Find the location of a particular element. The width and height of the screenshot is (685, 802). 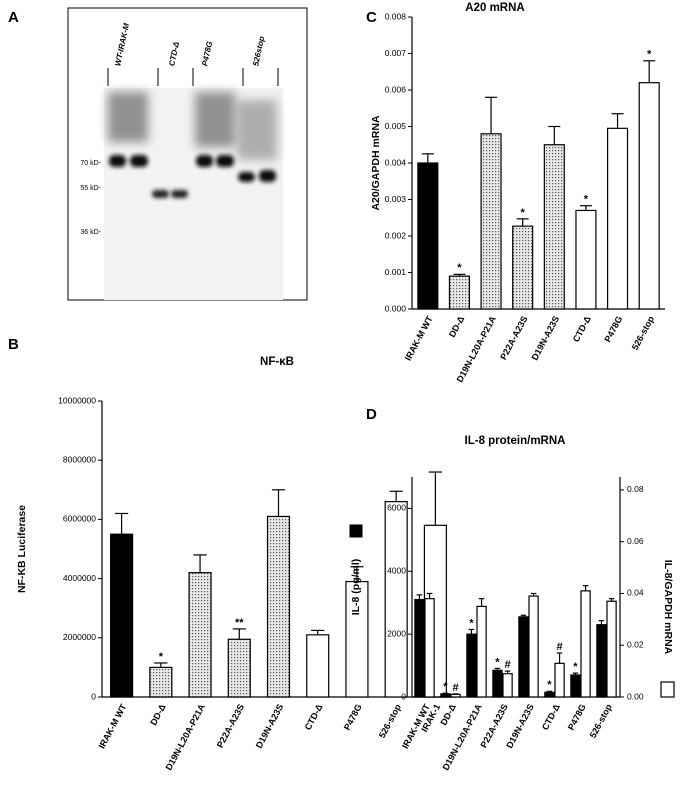

y-tick-label: 0.003 is located at coordinates (396, 199).